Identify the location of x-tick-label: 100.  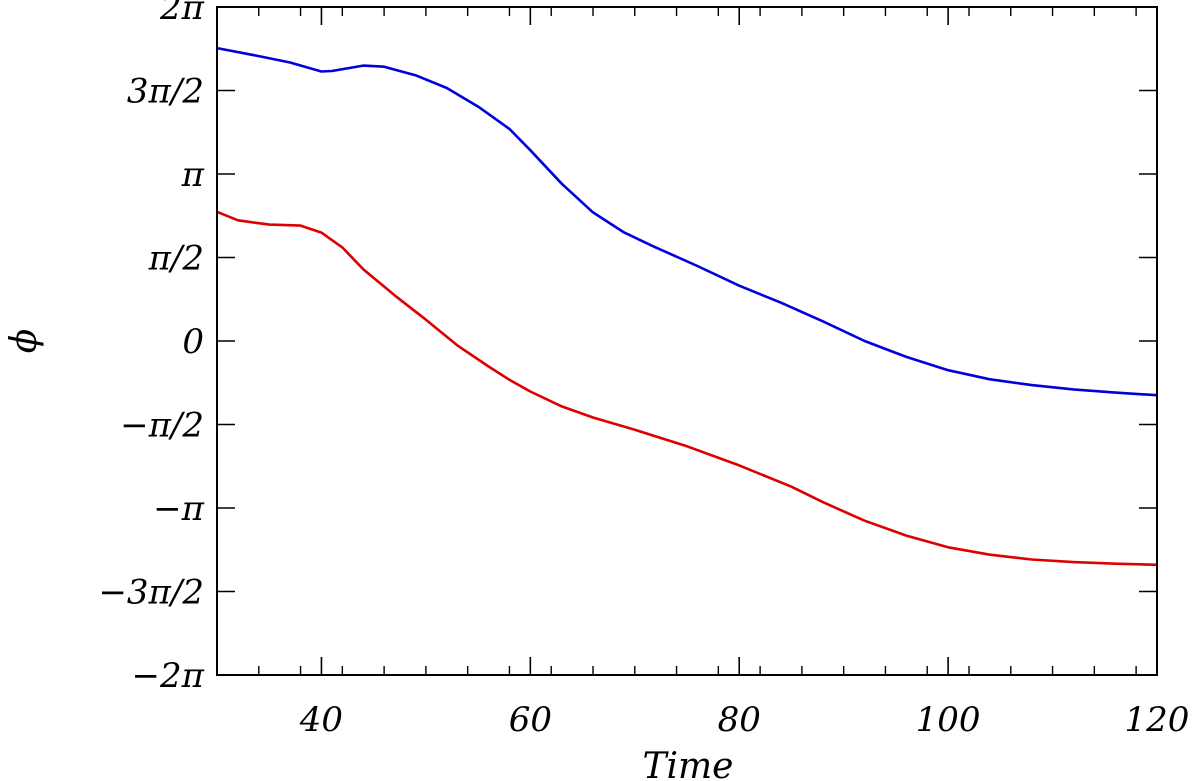
(948, 720).